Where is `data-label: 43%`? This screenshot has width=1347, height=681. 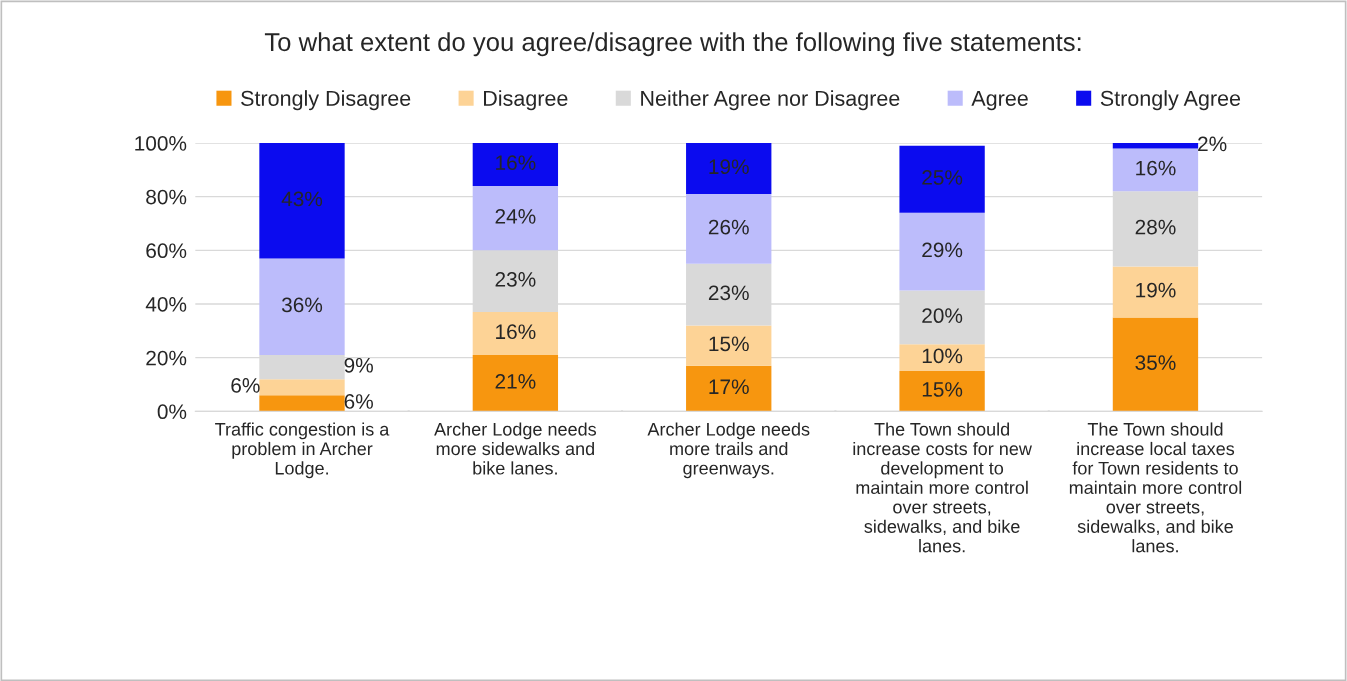
data-label: 43% is located at coordinates (302, 199).